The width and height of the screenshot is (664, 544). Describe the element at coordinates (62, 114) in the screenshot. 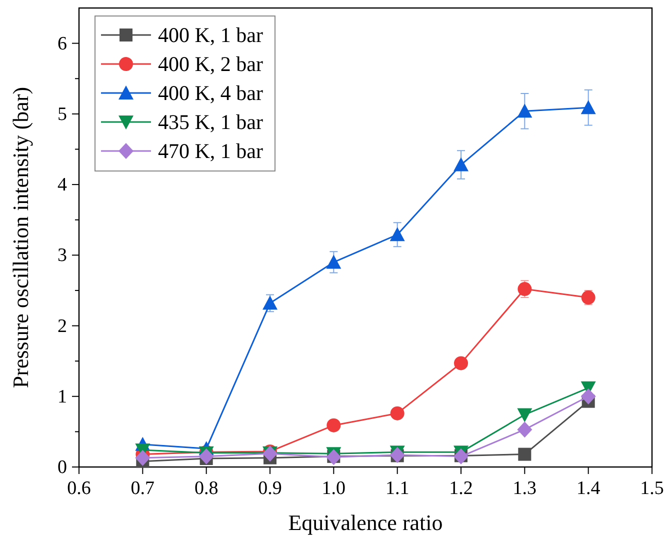

I see `y-tick-label: 5` at that location.